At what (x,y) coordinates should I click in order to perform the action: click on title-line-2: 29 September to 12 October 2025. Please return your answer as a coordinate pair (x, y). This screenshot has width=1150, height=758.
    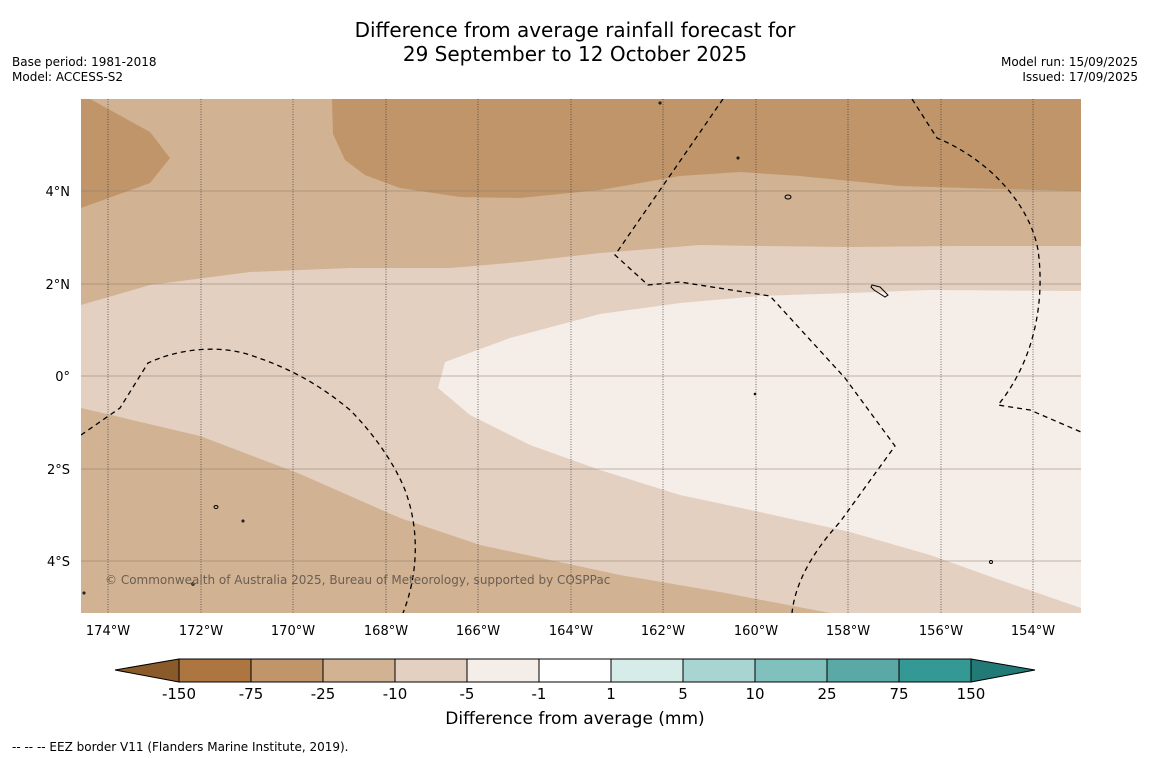
    Looking at the image, I should click on (575, 54).